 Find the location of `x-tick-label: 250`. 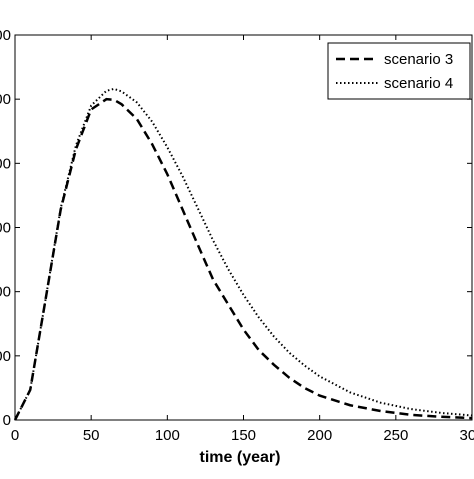

x-tick-label: 250 is located at coordinates (395, 435).